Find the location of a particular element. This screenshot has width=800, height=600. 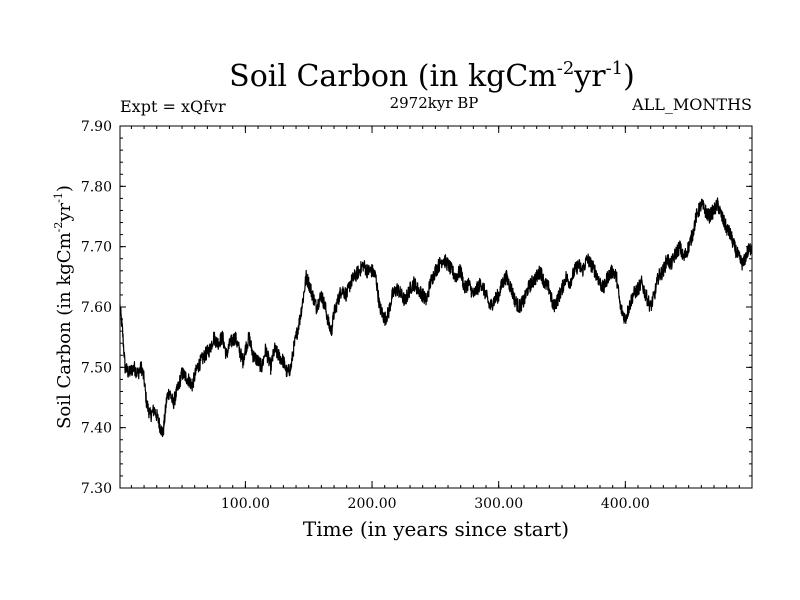

chart-title-sup-1: -2 is located at coordinates (566, 68).